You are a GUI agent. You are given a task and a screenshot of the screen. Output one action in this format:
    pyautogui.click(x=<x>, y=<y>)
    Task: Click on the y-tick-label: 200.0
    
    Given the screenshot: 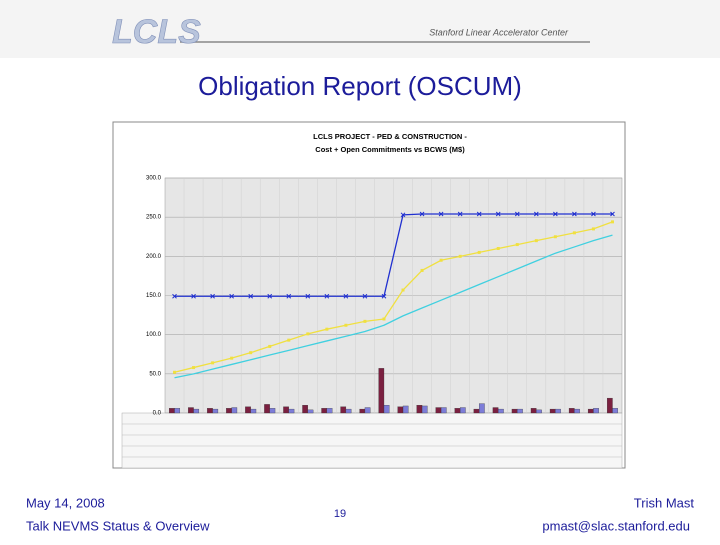 What is the action you would take?
    pyautogui.click(x=154, y=257)
    